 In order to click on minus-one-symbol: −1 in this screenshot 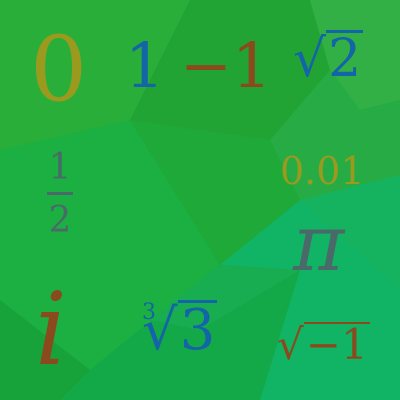, I will do `click(226, 65)`.